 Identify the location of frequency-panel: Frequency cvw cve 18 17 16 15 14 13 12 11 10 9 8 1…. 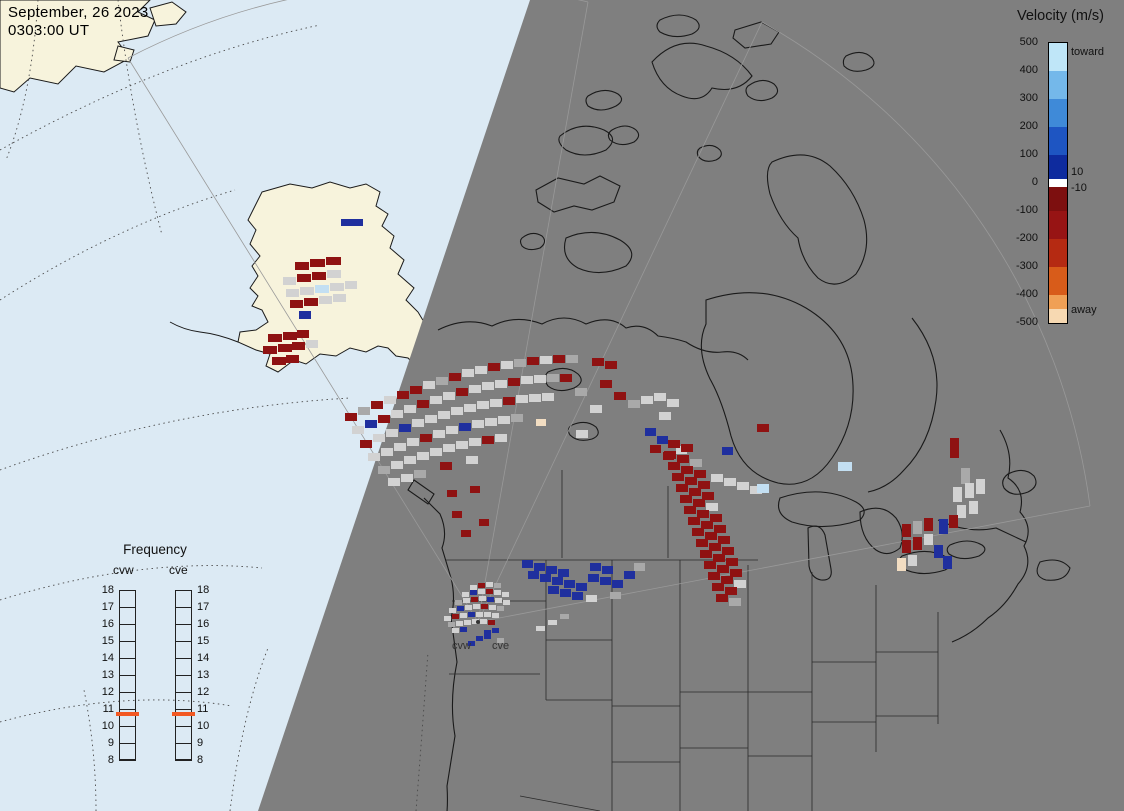
(165, 659).